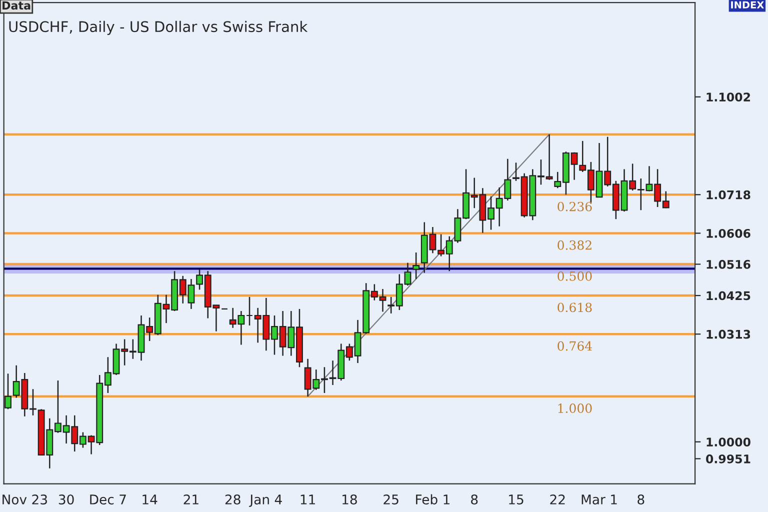  What do you see at coordinates (728, 442) in the screenshot?
I see `y-tick-label: 1.0000` at bounding box center [728, 442].